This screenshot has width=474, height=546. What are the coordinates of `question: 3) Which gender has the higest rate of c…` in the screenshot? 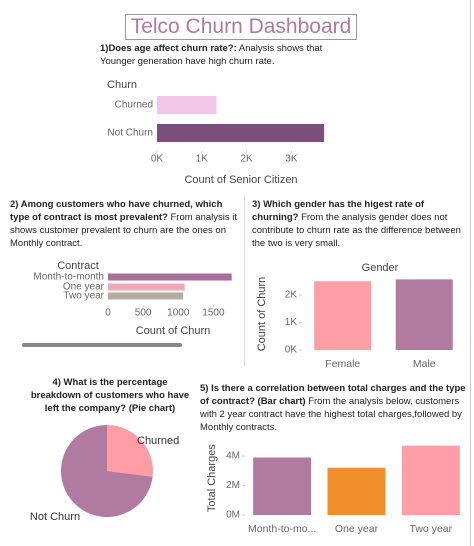 It's located at (338, 211).